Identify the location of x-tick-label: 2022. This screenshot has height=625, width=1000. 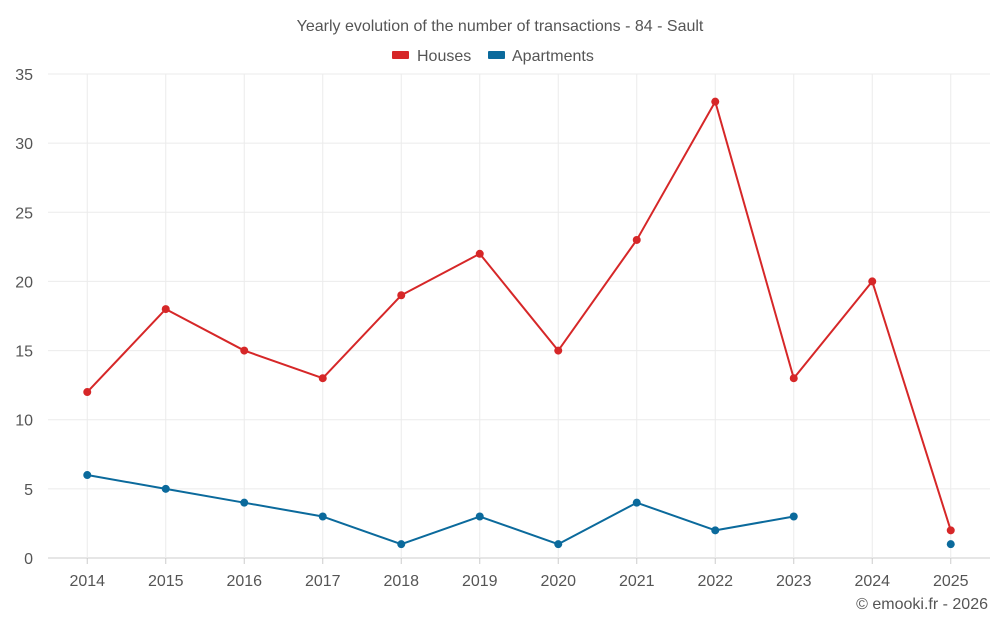
(715, 581).